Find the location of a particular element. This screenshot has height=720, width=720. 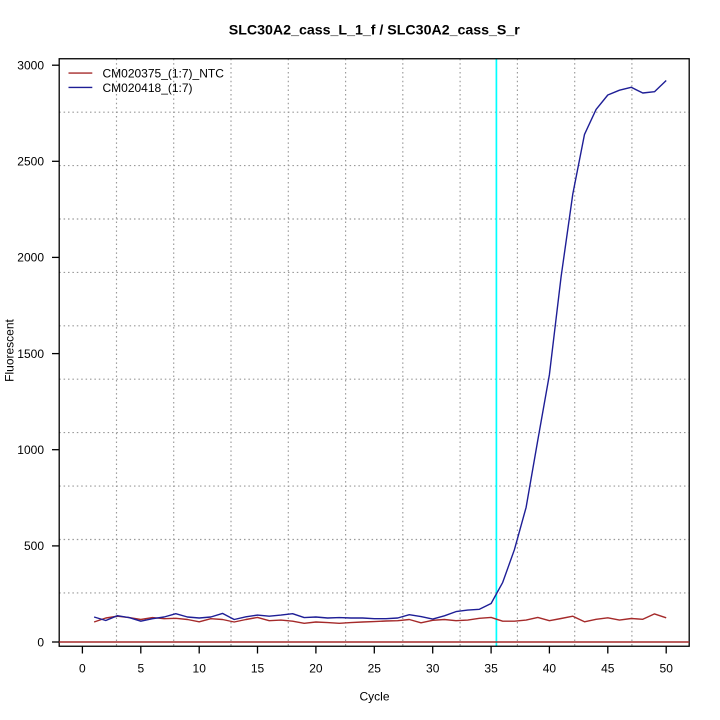

svg-text: Cycle is located at coordinates (374, 697).